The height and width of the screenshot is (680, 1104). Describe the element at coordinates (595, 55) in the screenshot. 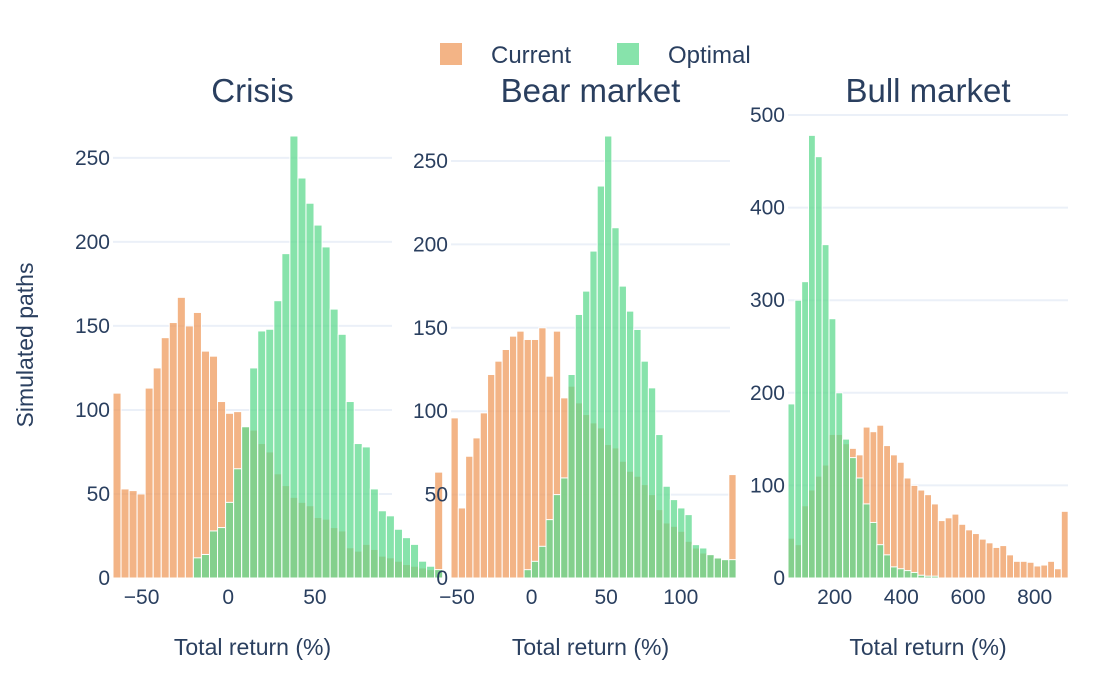

I see `legend: Current Optimal` at that location.